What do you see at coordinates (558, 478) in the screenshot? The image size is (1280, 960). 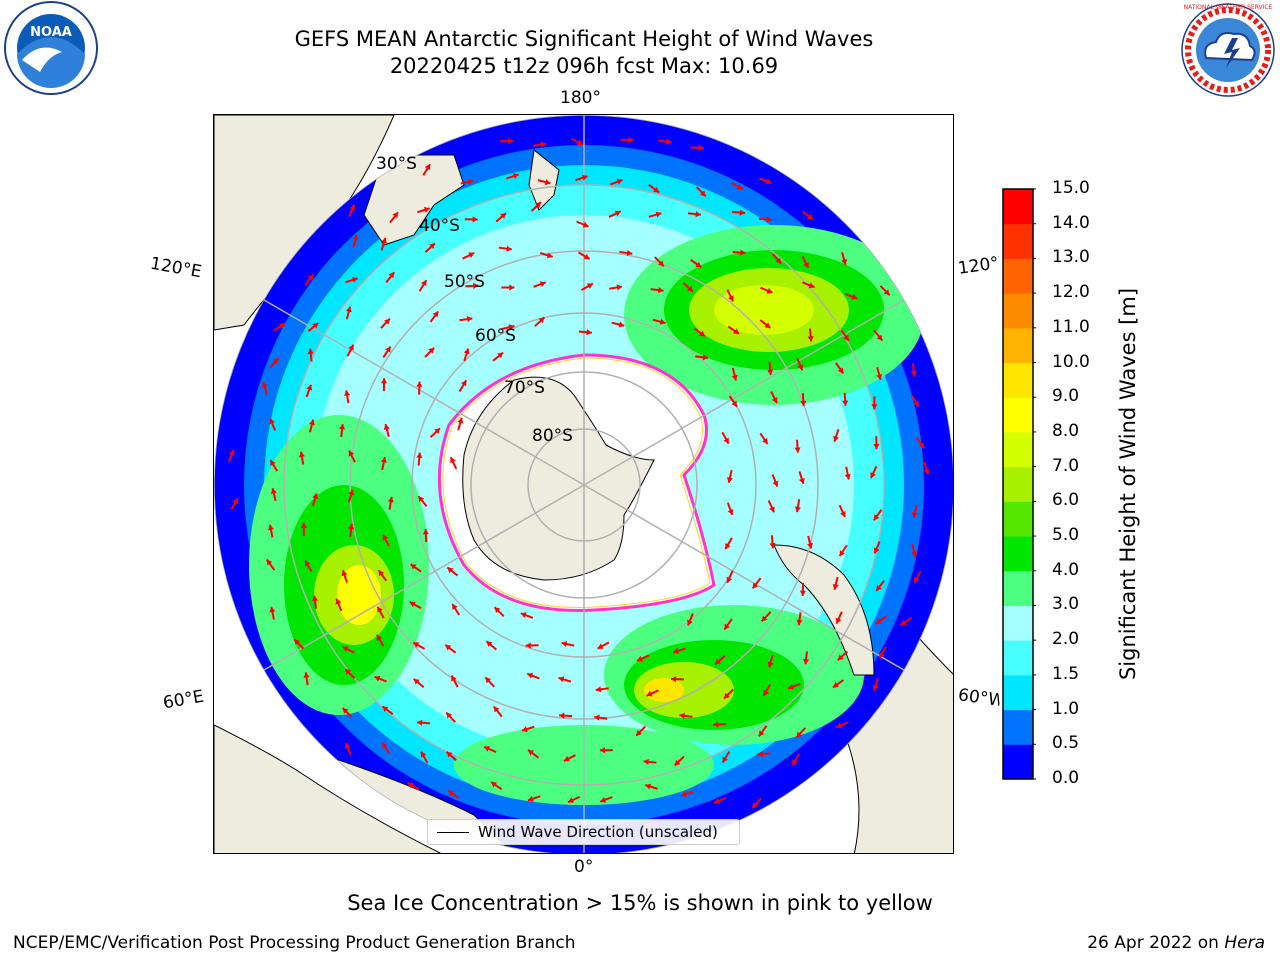 I see `antarctica` at bounding box center [558, 478].